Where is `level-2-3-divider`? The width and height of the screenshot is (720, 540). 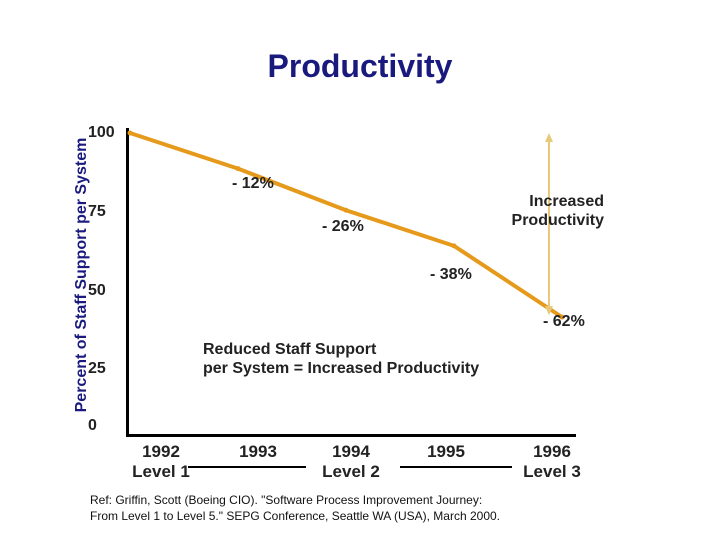 level-2-3-divider is located at coordinates (456, 467).